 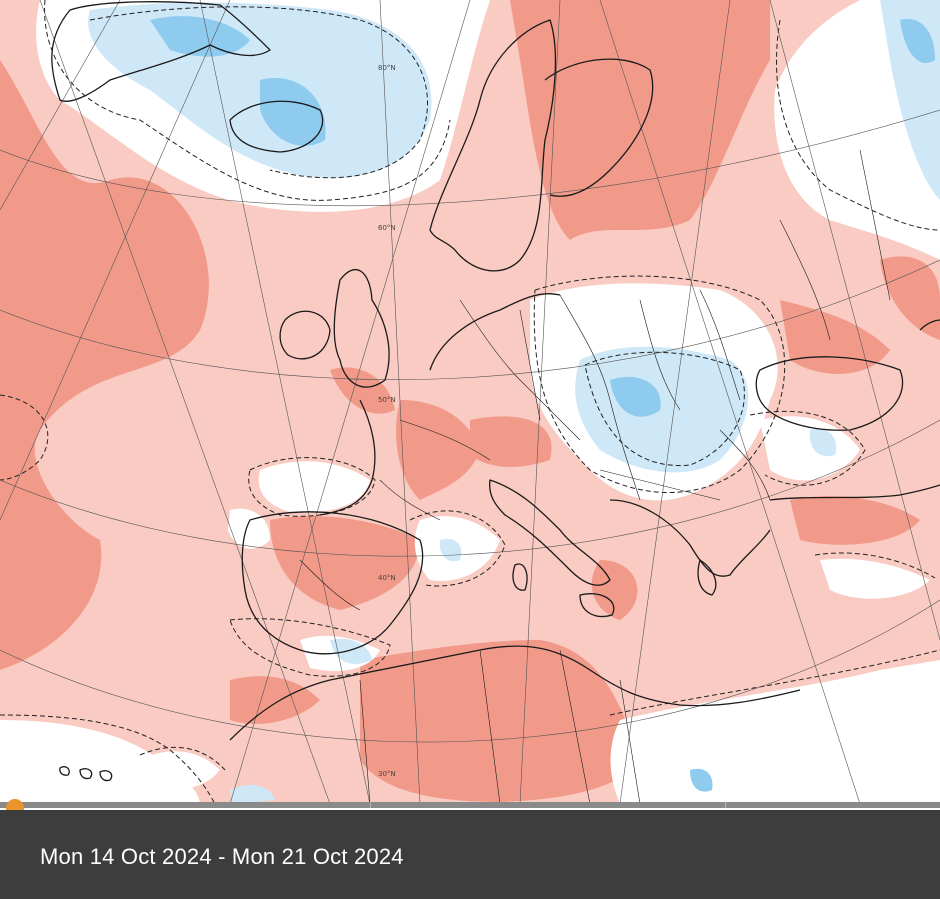 I want to click on lat-label-50: 50°N, so click(x=387, y=400).